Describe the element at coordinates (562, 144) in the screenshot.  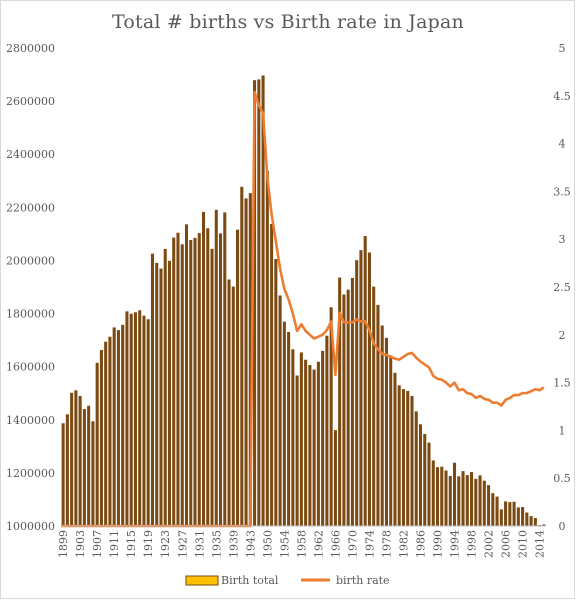
I see `y2-tick-label: 4` at that location.